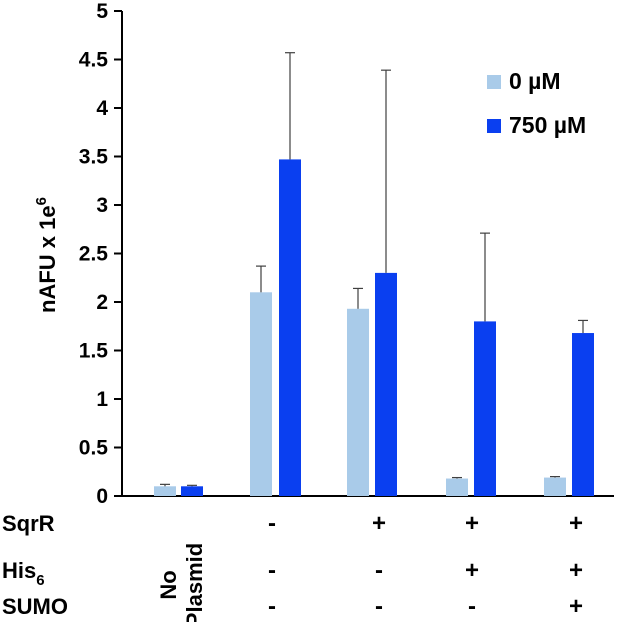 The height and width of the screenshot is (622, 619). What do you see at coordinates (272, 570) in the screenshot?
I see `row-2-sign-2: -` at bounding box center [272, 570].